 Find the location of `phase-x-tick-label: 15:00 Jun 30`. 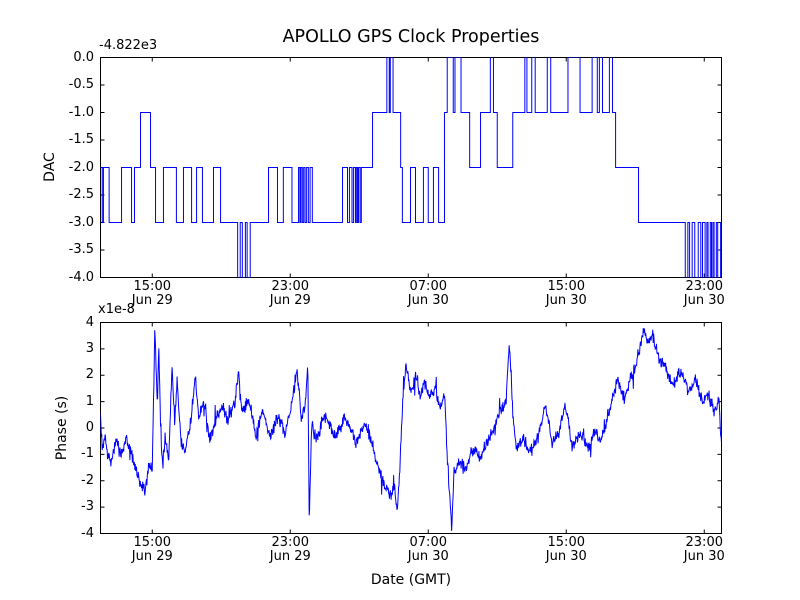

phase-x-tick-label: 15:00 Jun 30 is located at coordinates (566, 549).